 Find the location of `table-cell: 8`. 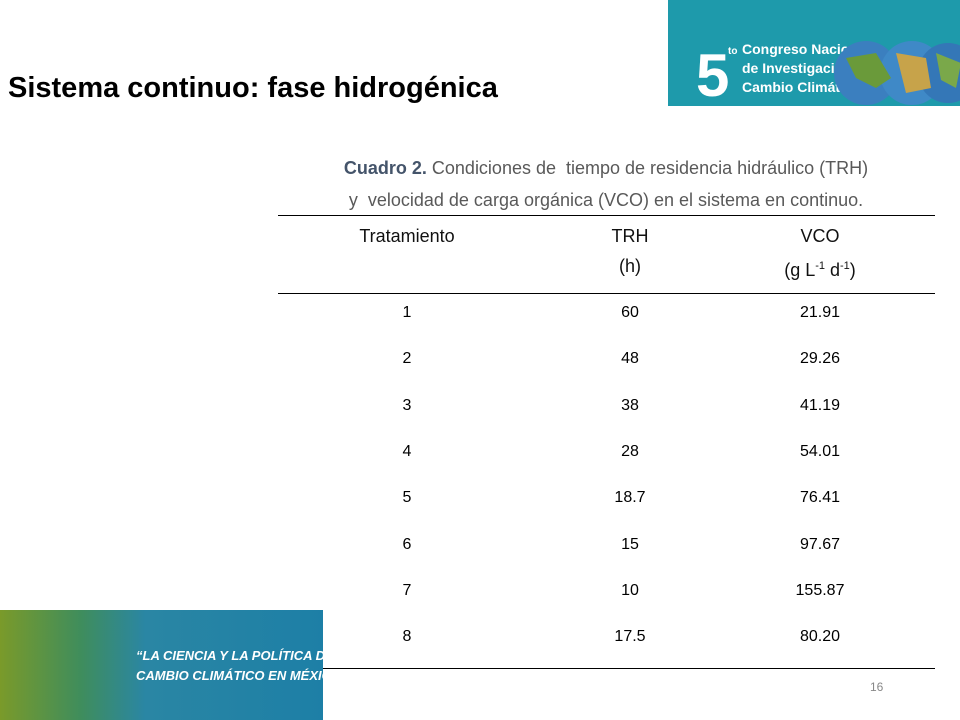

table-cell: 8 is located at coordinates (407, 637).